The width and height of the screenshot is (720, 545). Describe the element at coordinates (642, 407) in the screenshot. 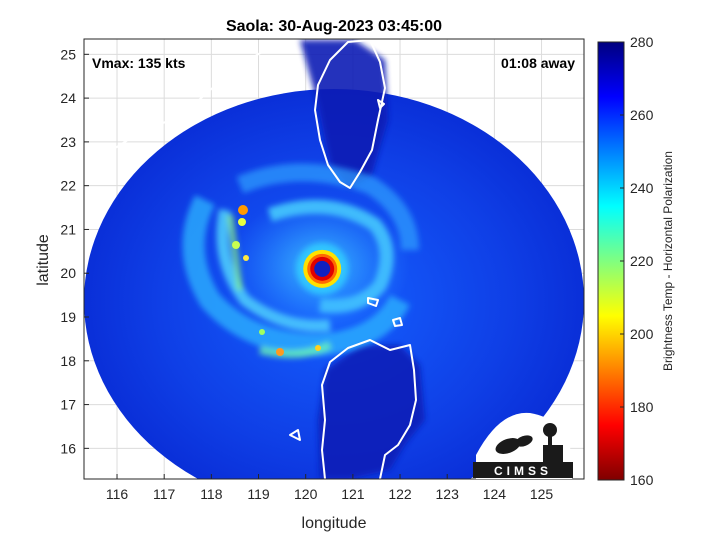

I see `colorbar-tick-label: 180` at that location.